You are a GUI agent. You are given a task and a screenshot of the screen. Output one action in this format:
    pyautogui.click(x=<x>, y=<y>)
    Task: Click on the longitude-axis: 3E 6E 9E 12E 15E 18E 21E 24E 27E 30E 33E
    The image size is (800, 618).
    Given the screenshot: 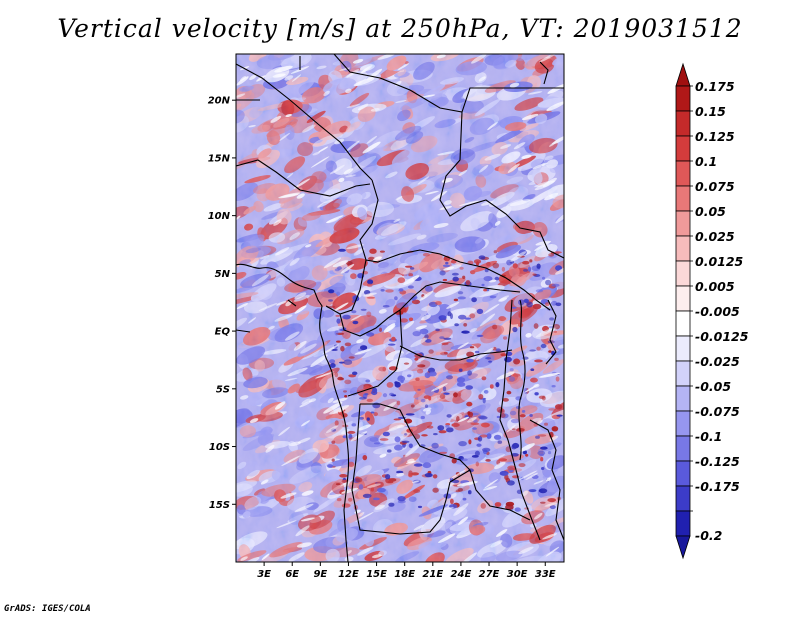 What is the action you would take?
    pyautogui.click(x=406, y=571)
    